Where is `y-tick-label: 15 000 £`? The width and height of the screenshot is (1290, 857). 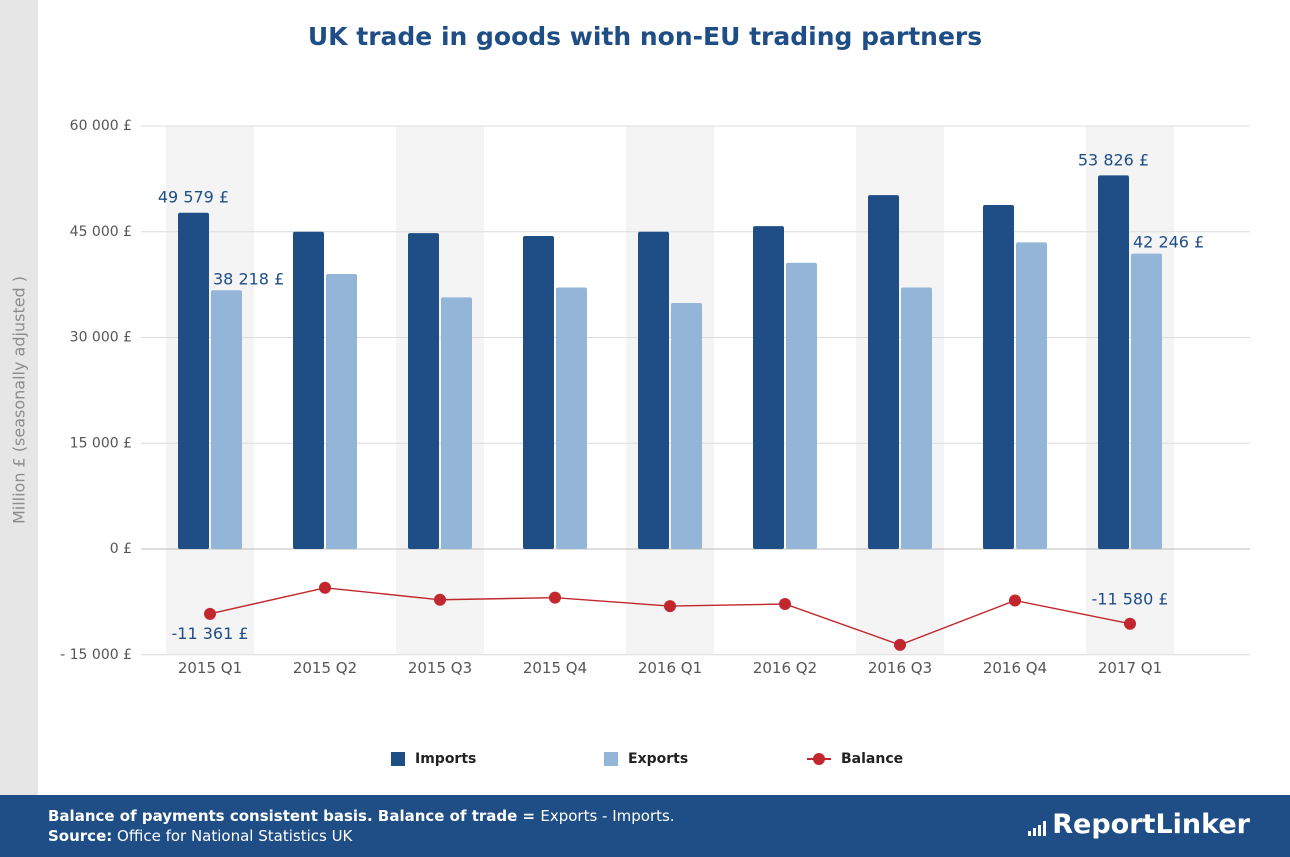
y-tick-label: 15 000 £ is located at coordinates (101, 443).